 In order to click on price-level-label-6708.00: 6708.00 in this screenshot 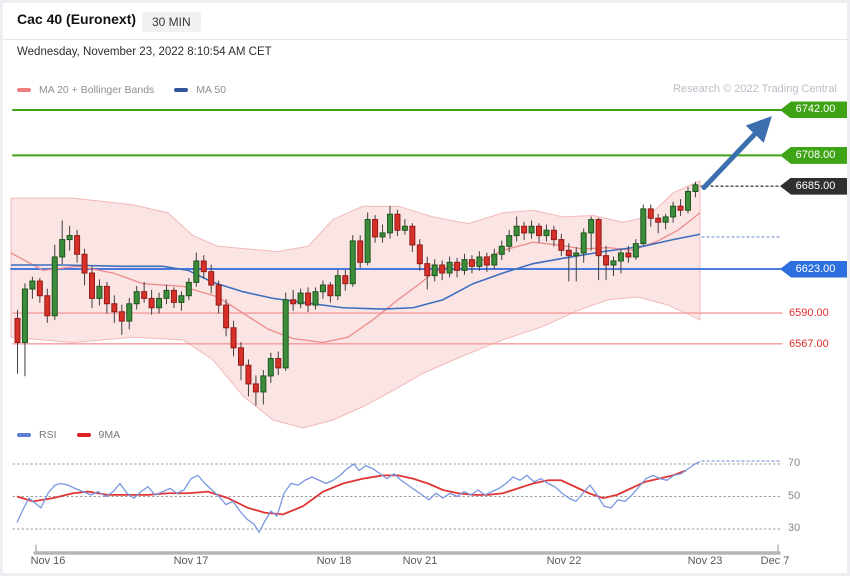, I will do `click(813, 155)`.